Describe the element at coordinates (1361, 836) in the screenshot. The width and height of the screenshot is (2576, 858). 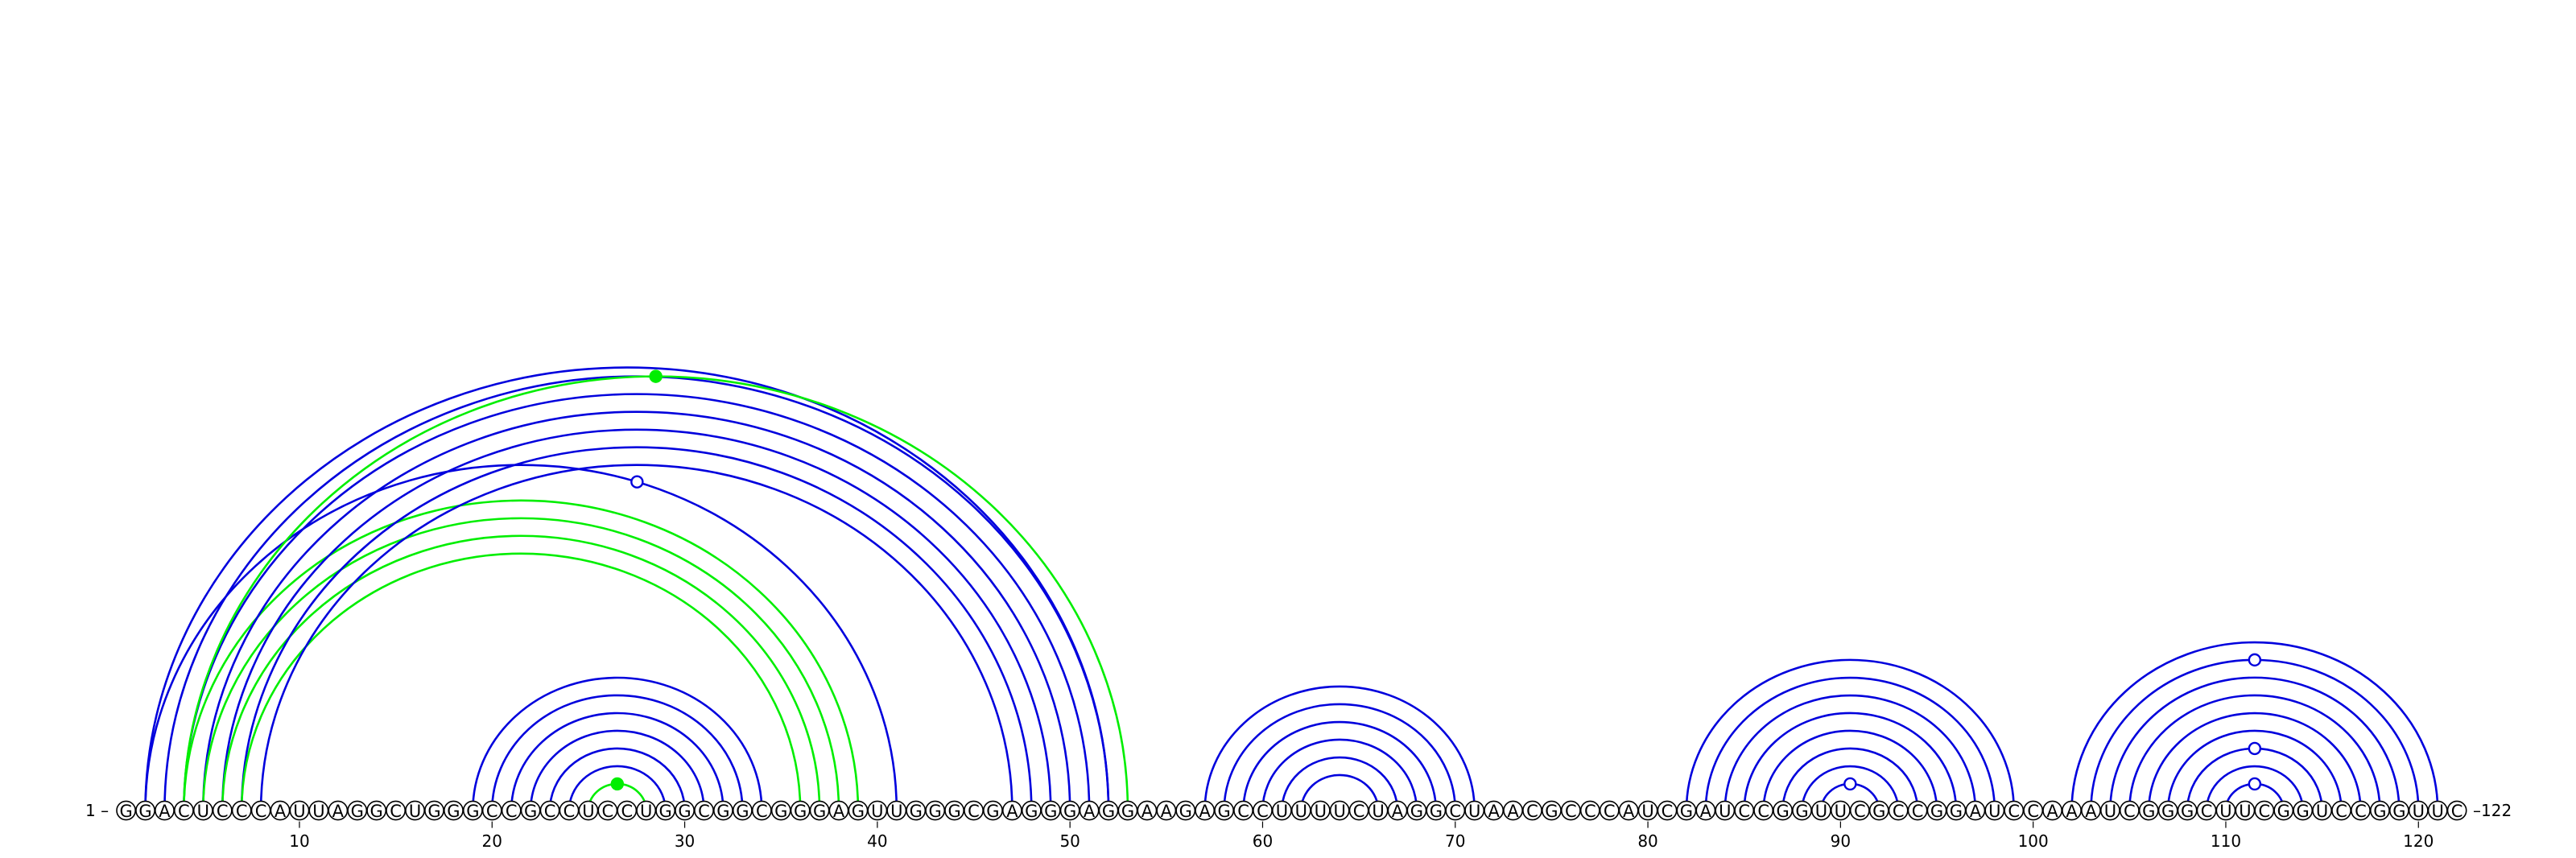
I see `position-ticks: 10 20 30 40 50 60 70 80 90 100 110 120` at that location.